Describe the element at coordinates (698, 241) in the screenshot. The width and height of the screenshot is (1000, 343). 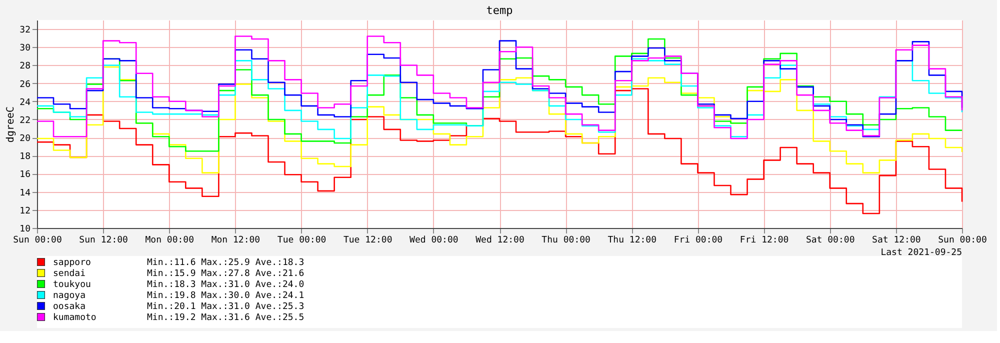
I see `x-tick-label: Fri 00:00` at that location.